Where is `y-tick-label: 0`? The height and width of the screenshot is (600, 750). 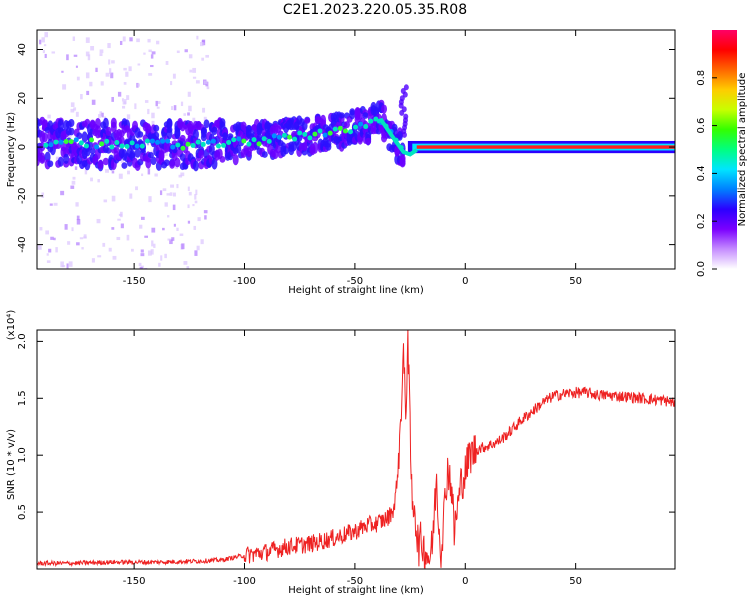 y-tick-label: 0 is located at coordinates (22, 147).